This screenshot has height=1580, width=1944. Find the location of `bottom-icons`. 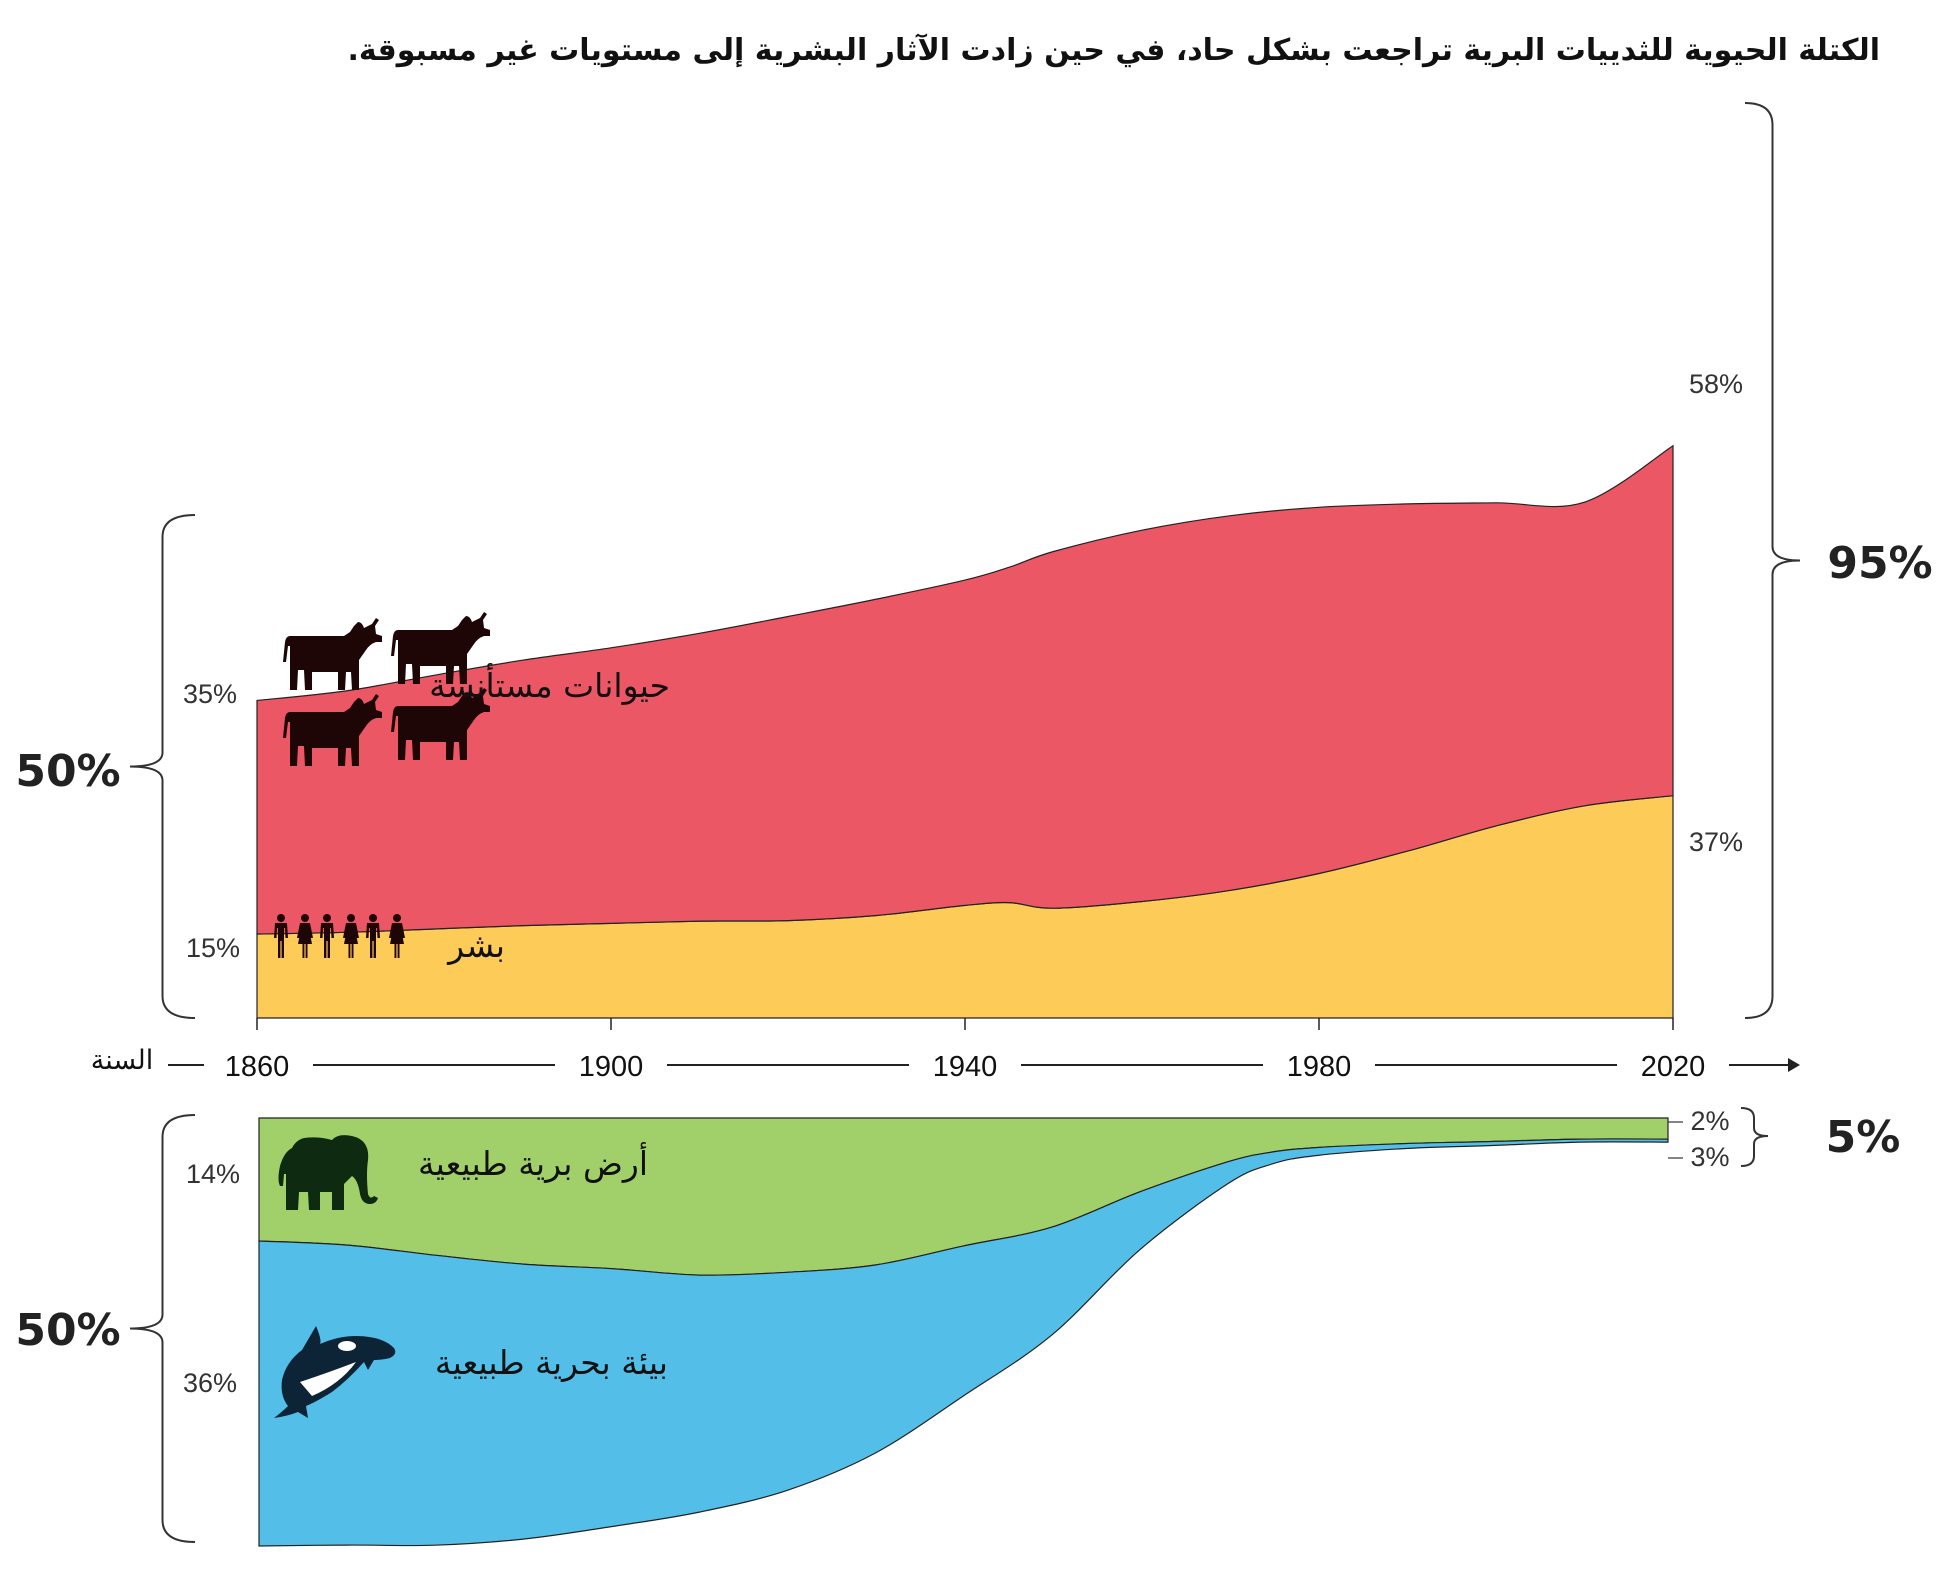

bottom-icons is located at coordinates (335, 1276).